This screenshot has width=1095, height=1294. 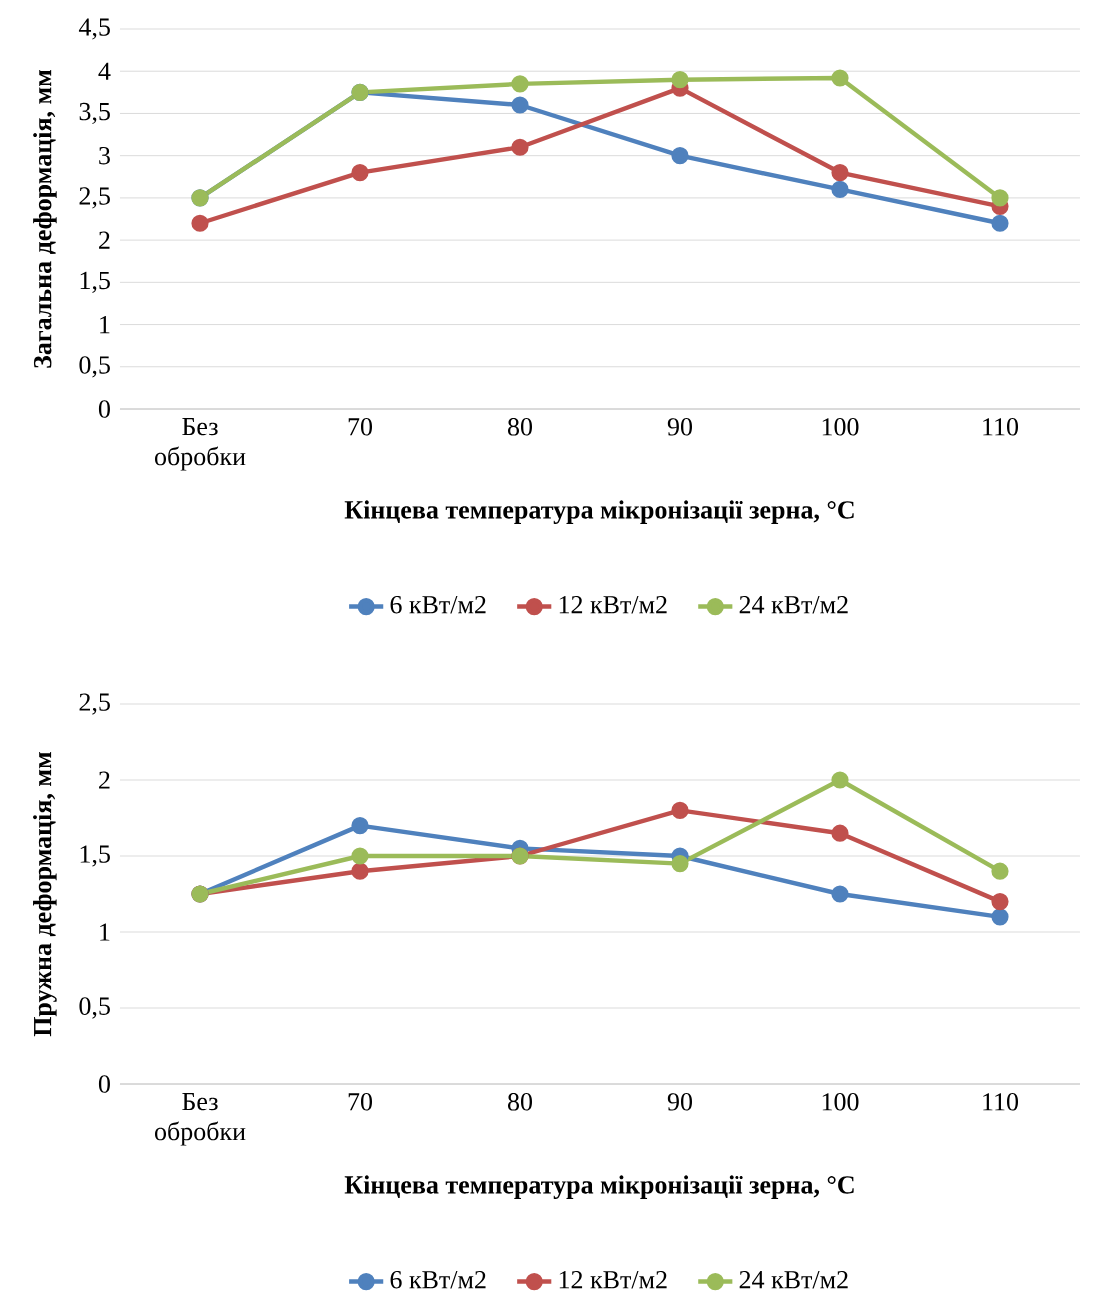 I want to click on y-tick-label: 3,5, so click(x=94, y=113).